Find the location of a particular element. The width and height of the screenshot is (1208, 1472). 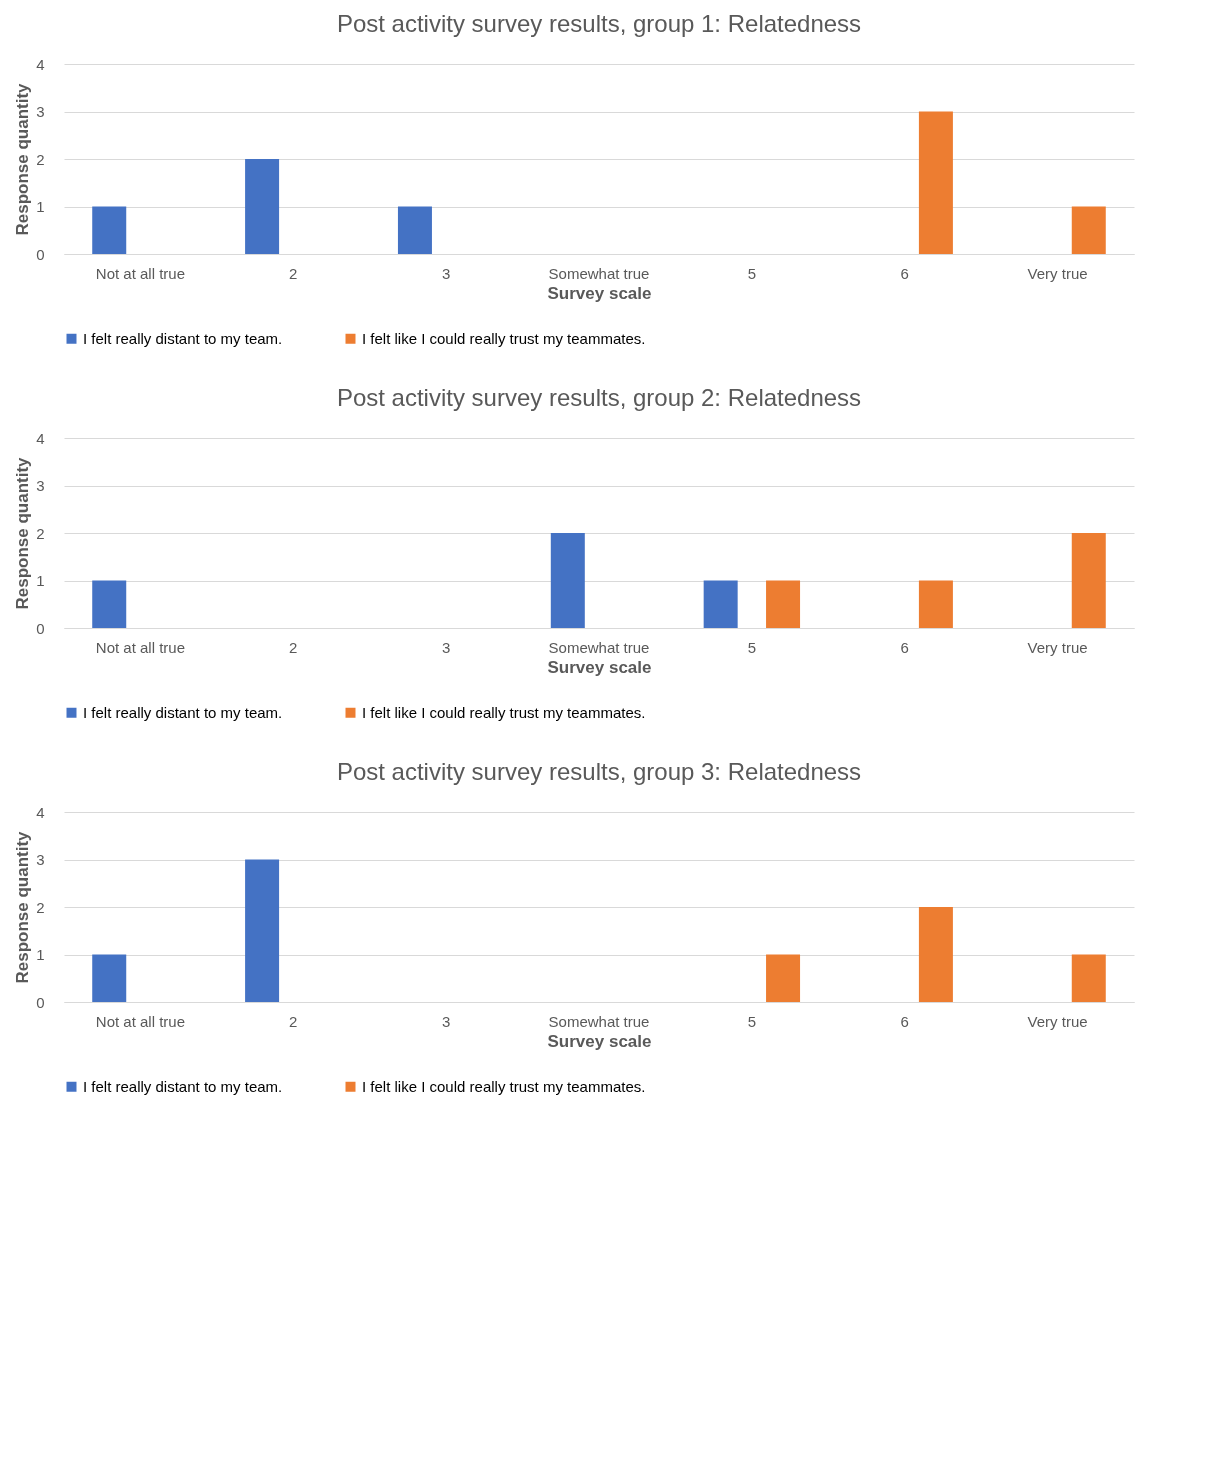

chart-title: Post activity survey results, group 3: Relatedness is located at coordinates (599, 771).